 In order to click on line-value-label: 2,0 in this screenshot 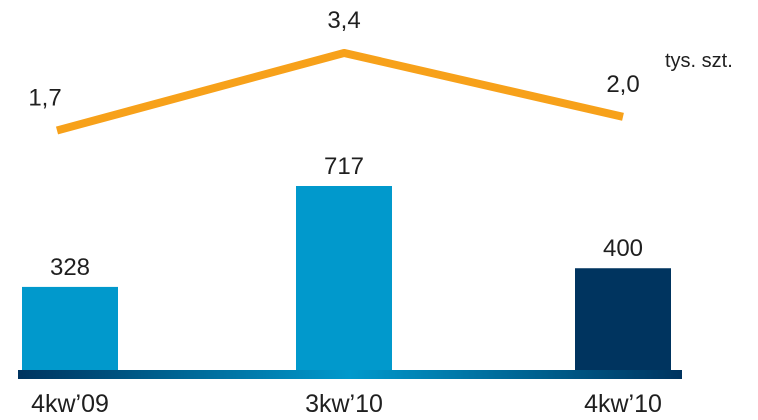, I will do `click(622, 84)`.